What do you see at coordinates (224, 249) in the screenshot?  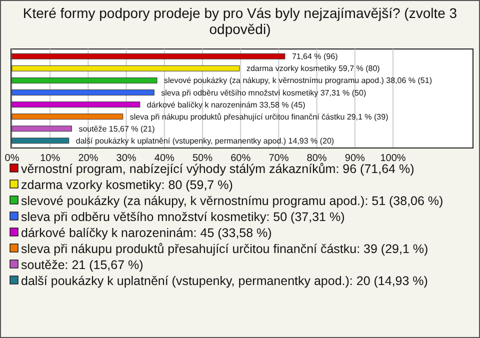 I see `legend-label: sleva při nákupu produktů přesahující určitou finanční částku: 39 (29,1 %)` at bounding box center [224, 249].